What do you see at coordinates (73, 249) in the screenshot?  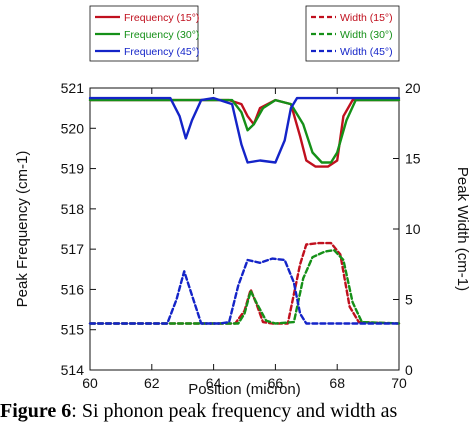 I see `left-tick-label: 517` at bounding box center [73, 249].